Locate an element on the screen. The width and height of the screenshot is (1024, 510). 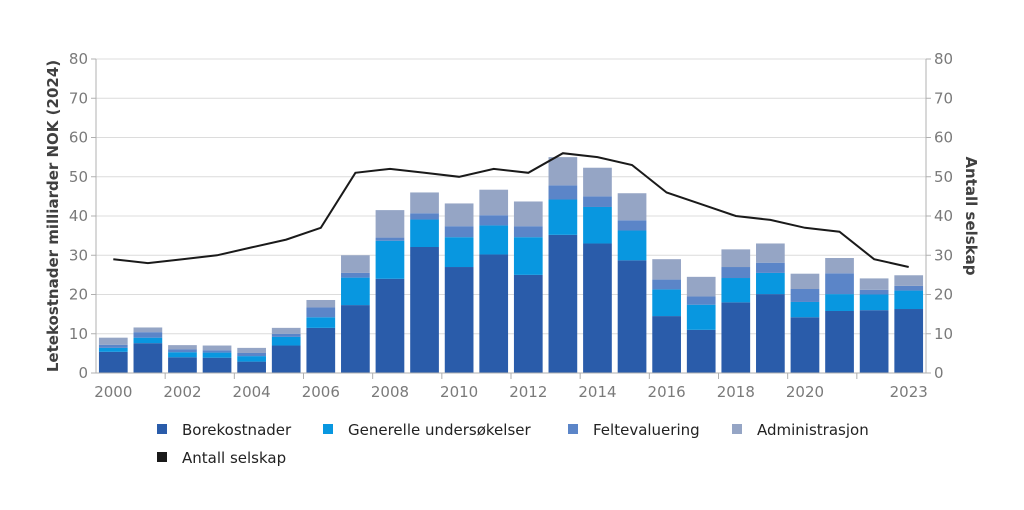
legend-label: Generelle undersøkelser is located at coordinates (439, 430).